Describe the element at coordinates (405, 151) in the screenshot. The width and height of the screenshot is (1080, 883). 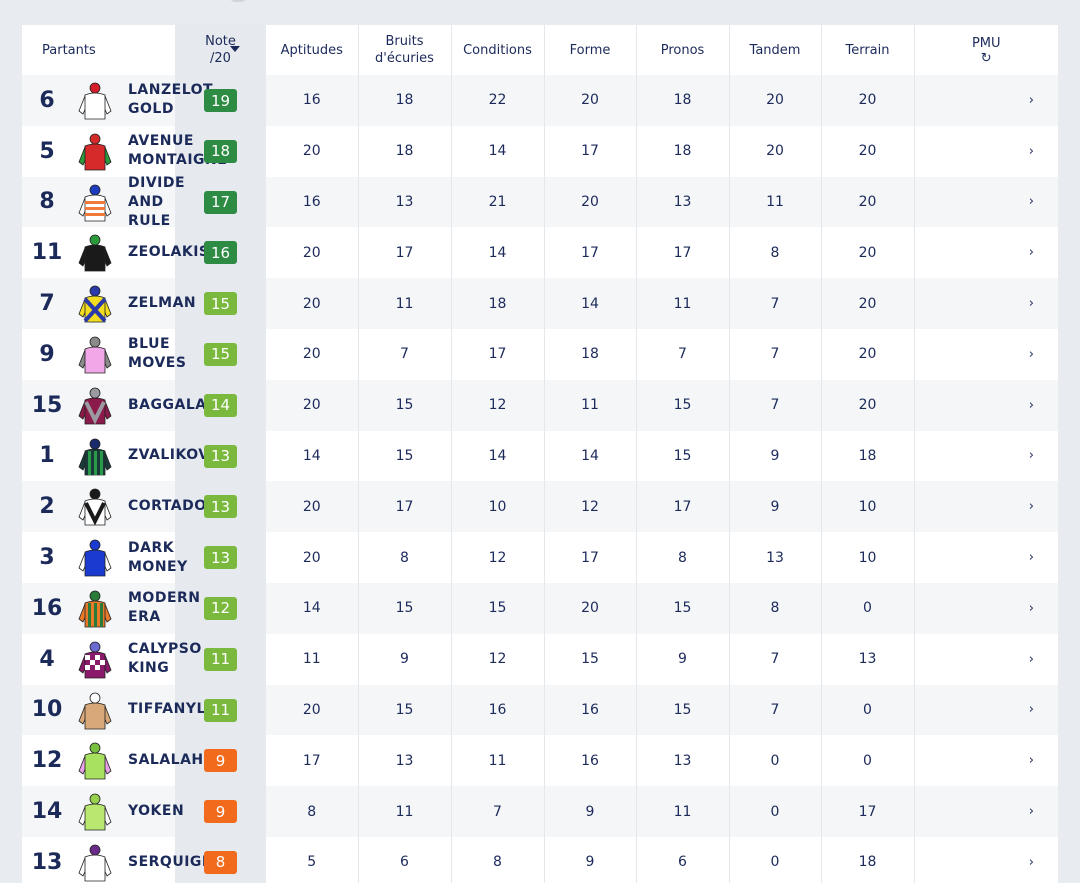
I see `score-bruits: 18` at that location.